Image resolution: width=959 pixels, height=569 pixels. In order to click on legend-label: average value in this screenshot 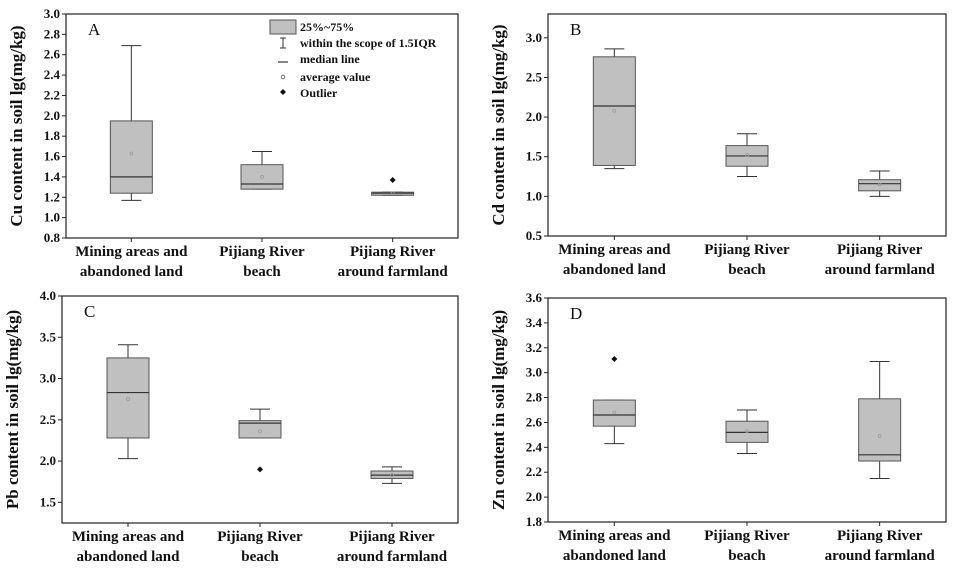, I will do `click(335, 77)`.